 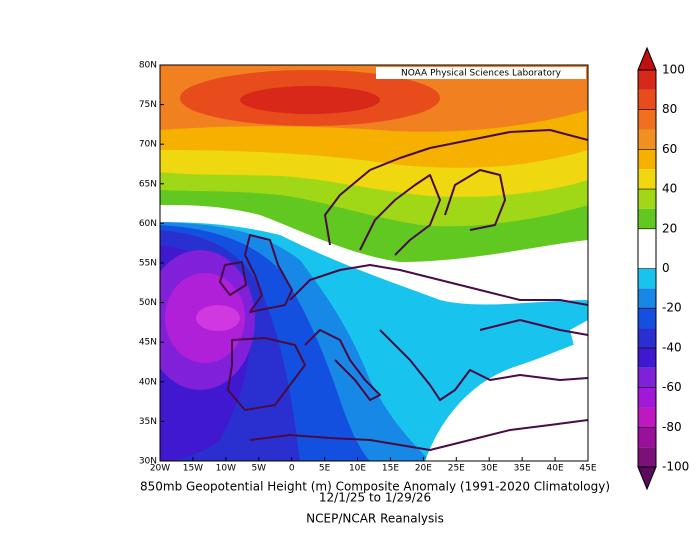 What do you see at coordinates (292, 469) in the screenshot?
I see `x-tick-label: 0` at bounding box center [292, 469].